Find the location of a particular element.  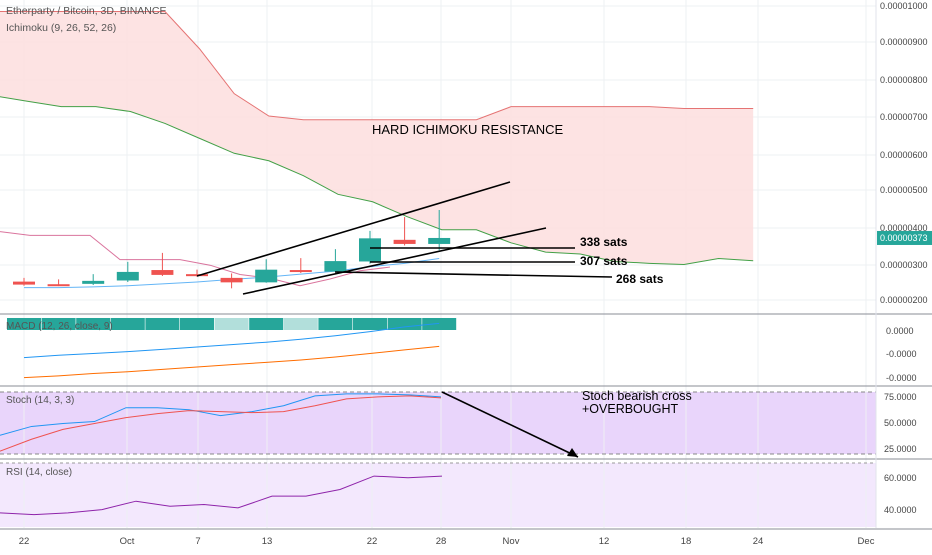

rsi-panel is located at coordinates (438, 489).